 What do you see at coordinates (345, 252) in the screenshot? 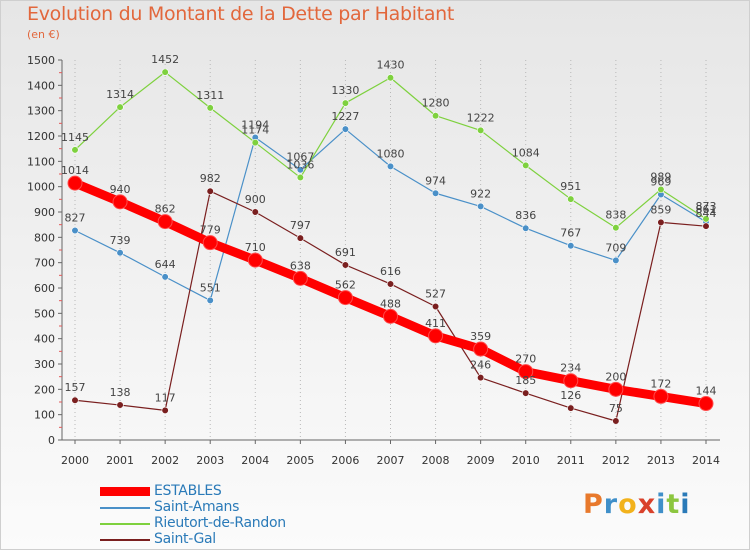
I see `data-label: 691` at bounding box center [345, 252].